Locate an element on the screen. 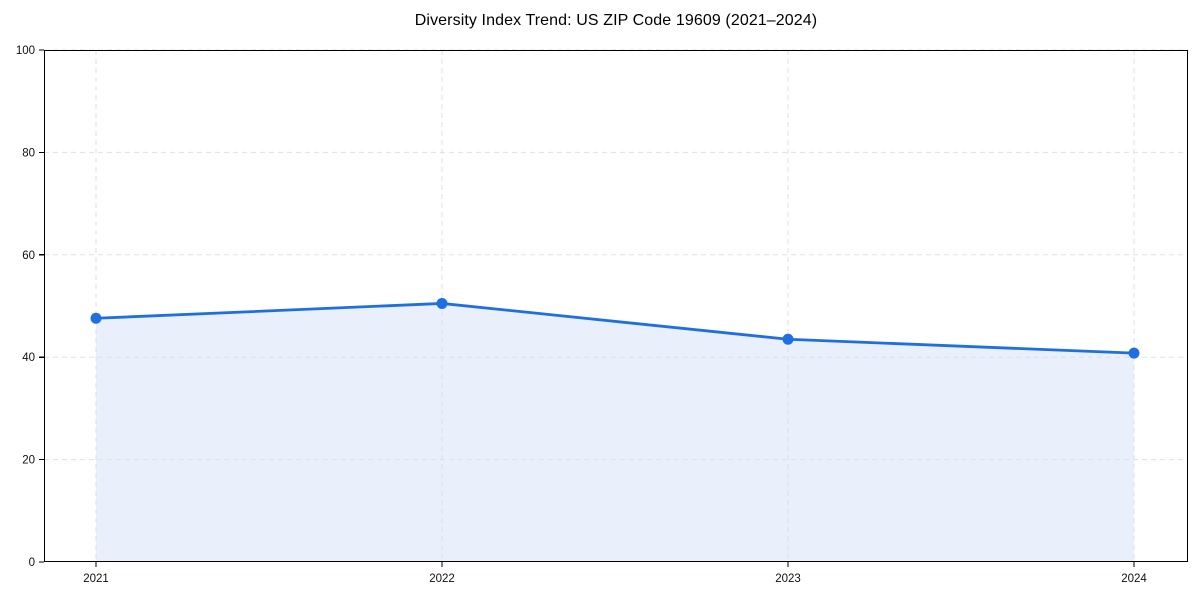  y-tick-label: 0 is located at coordinates (32, 563).